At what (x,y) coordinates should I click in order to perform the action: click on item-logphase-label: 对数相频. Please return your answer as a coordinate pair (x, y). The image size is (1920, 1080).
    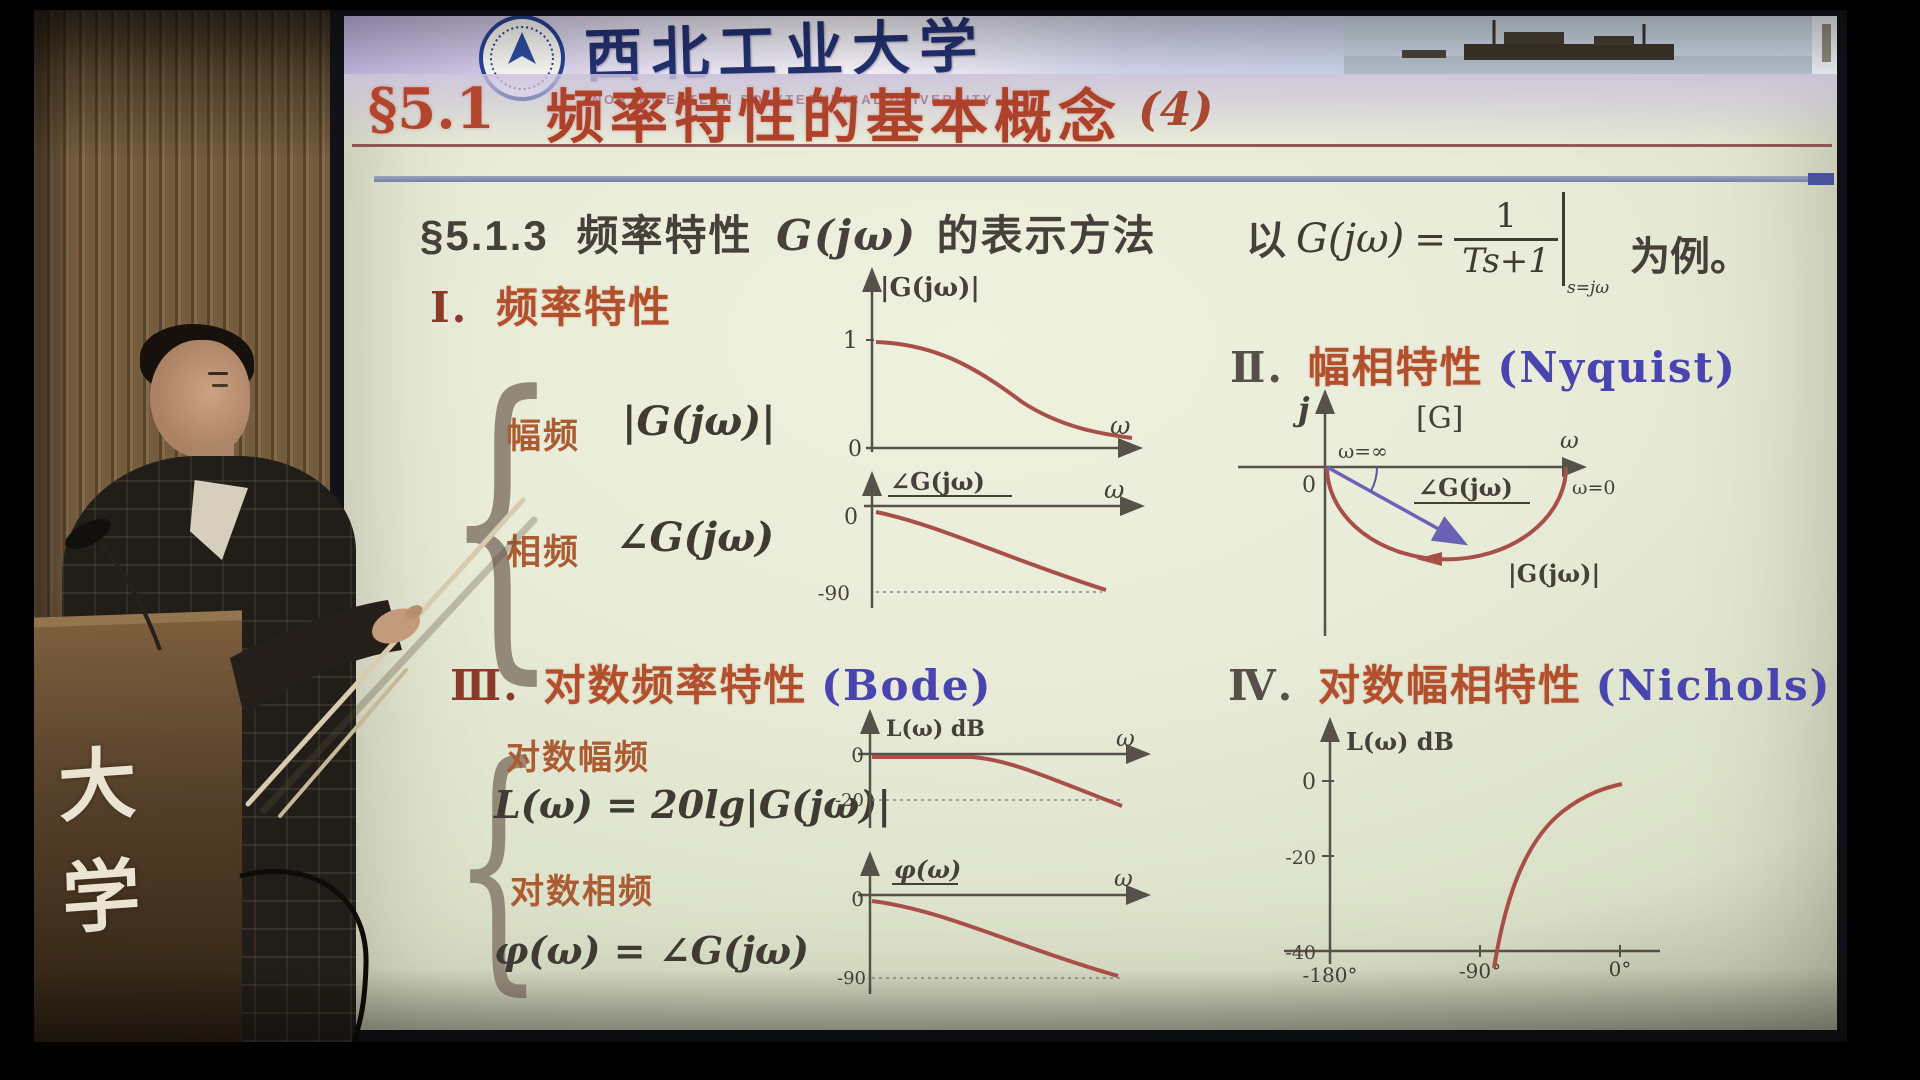
    Looking at the image, I should click on (582, 892).